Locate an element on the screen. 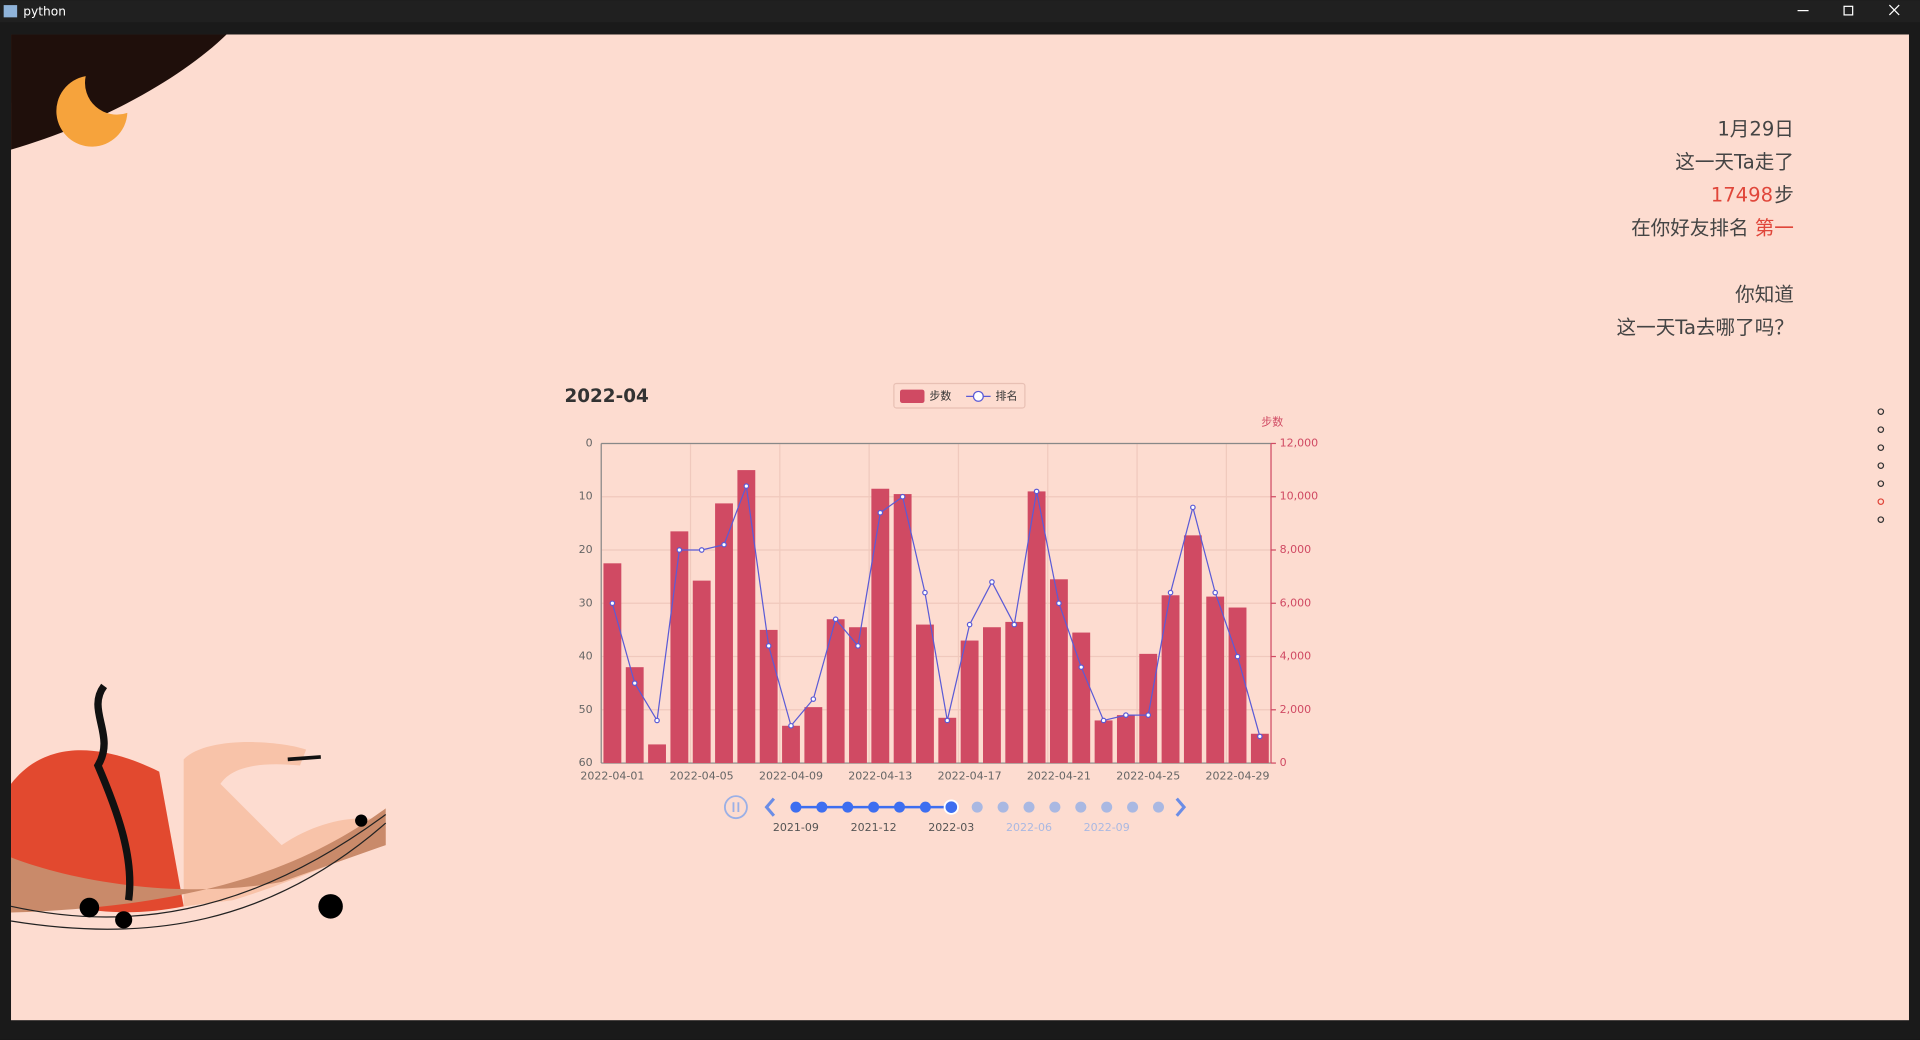 This screenshot has height=1040, width=1920. title-bar is located at coordinates (960, 11).